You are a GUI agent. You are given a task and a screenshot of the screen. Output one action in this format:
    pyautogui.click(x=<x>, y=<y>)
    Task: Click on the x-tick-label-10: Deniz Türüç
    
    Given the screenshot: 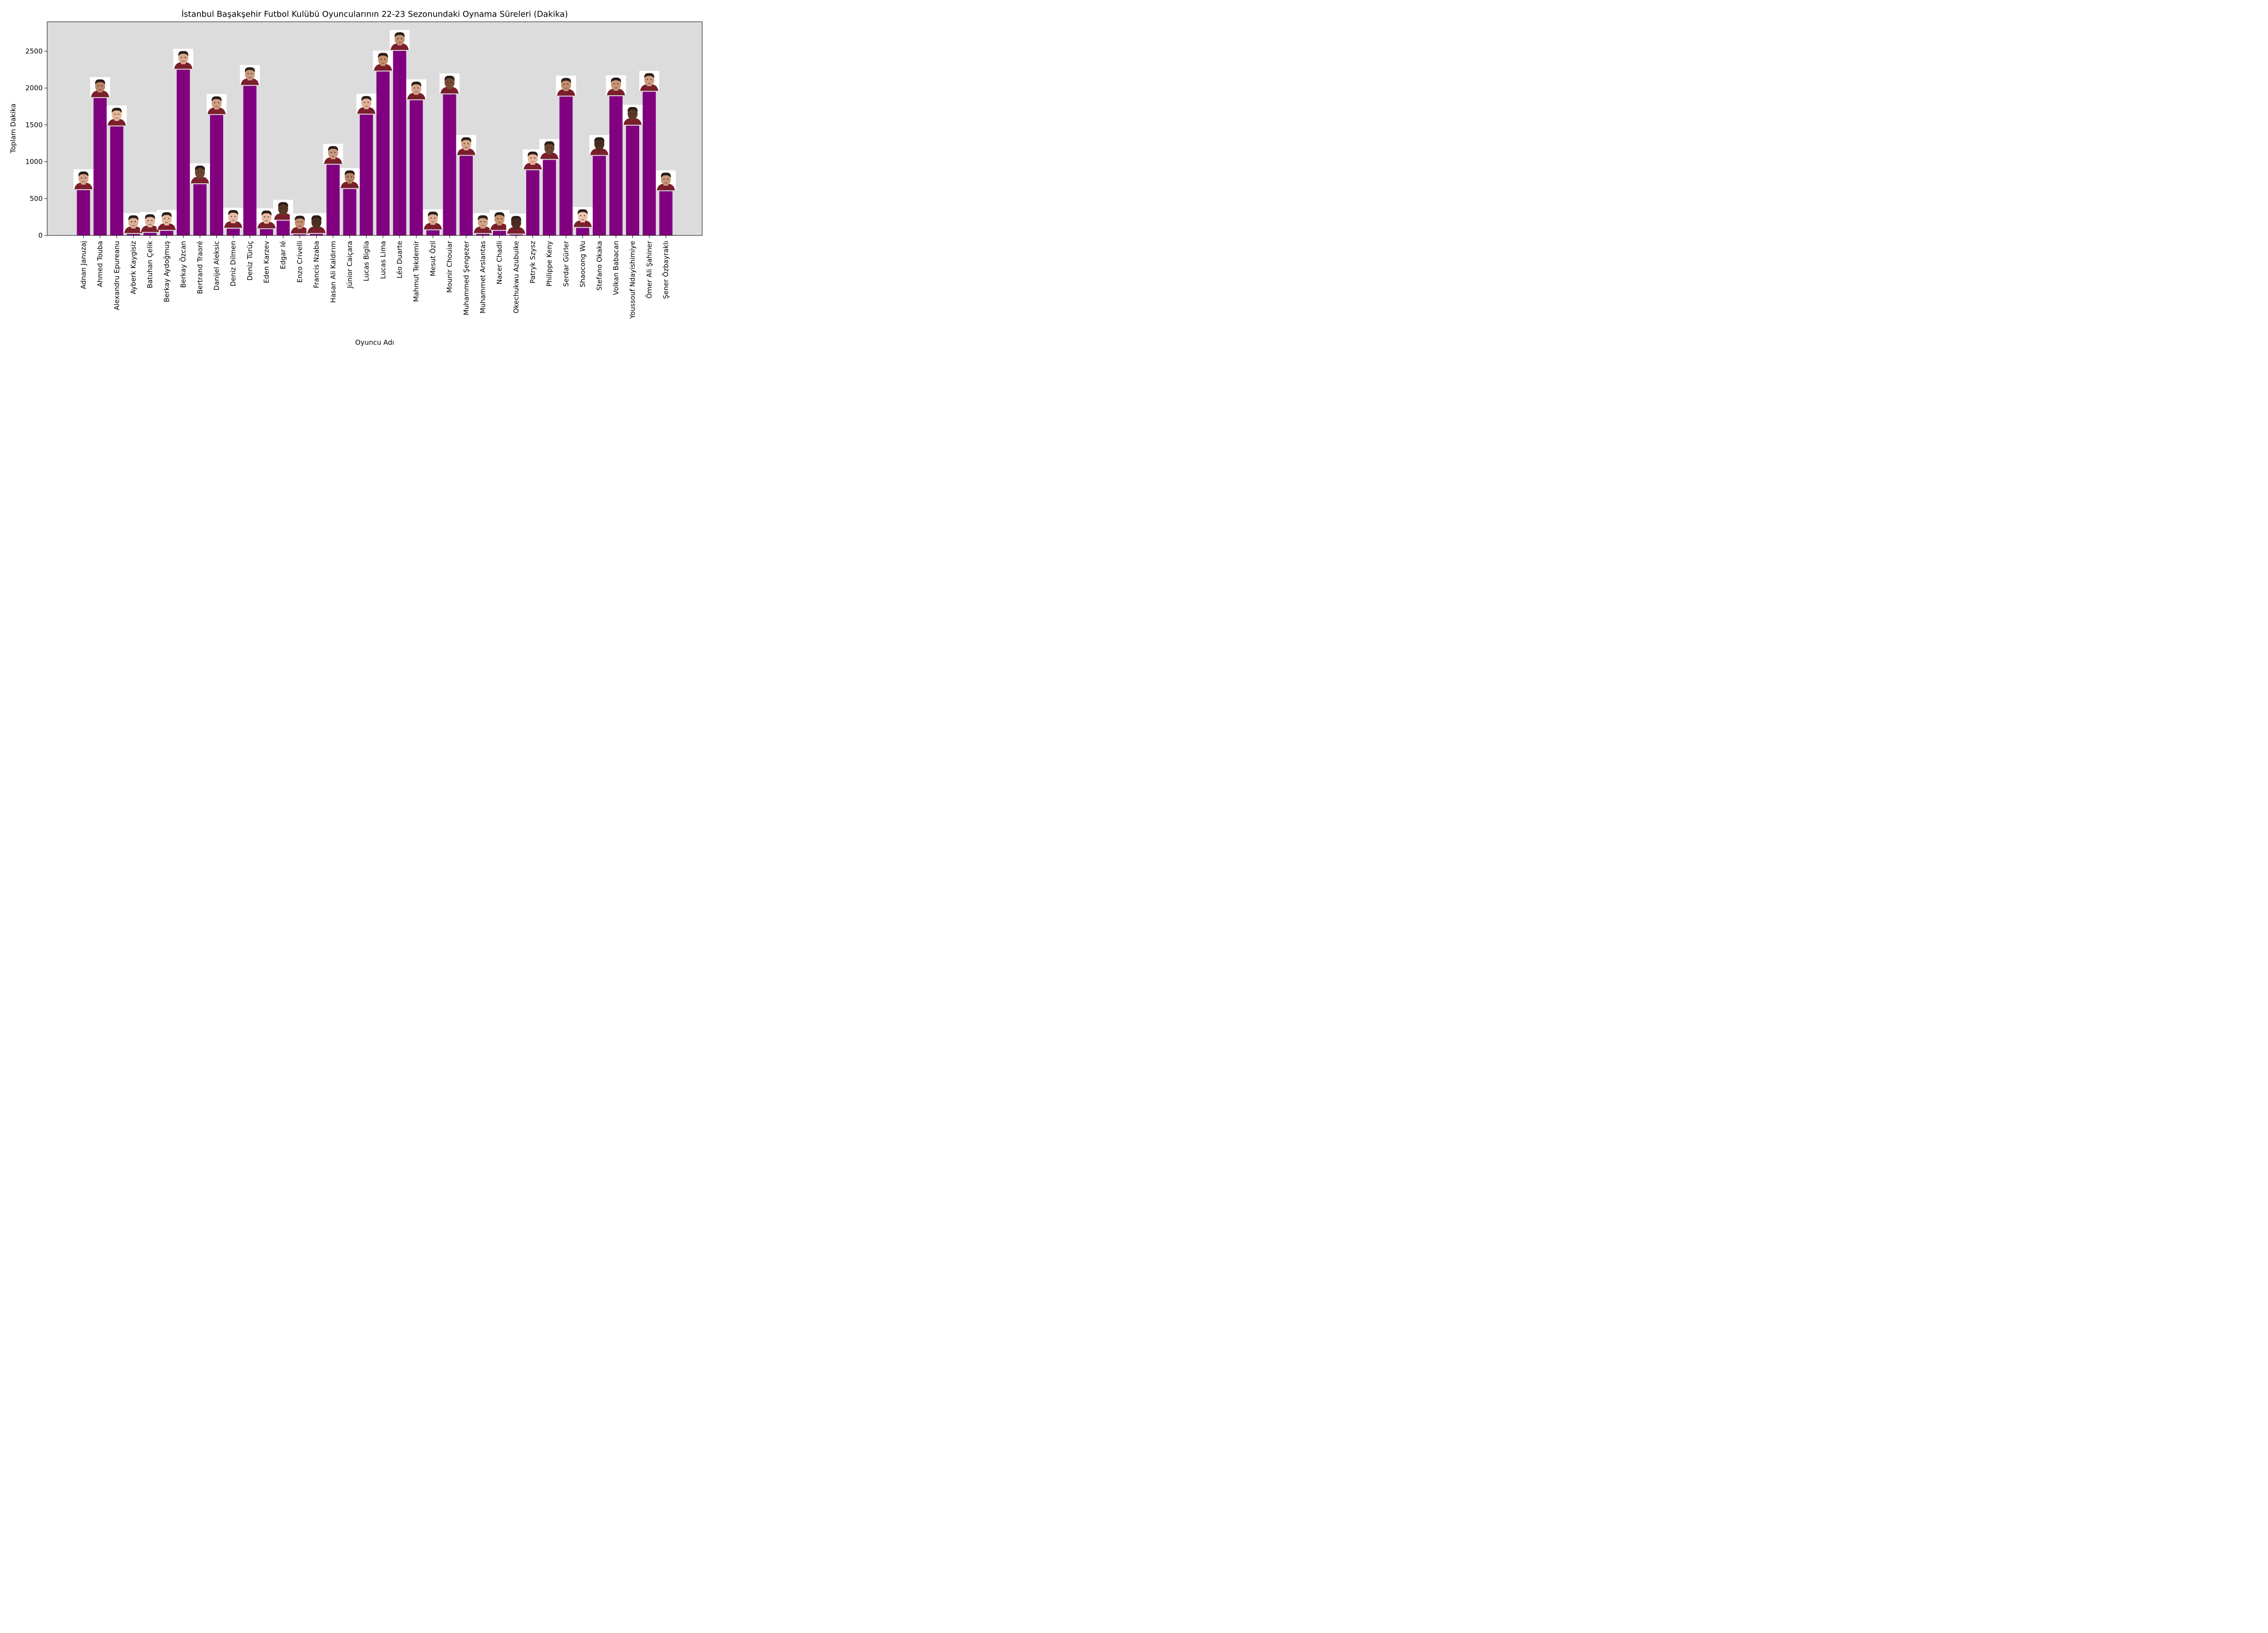 What is the action you would take?
    pyautogui.click(x=250, y=261)
    